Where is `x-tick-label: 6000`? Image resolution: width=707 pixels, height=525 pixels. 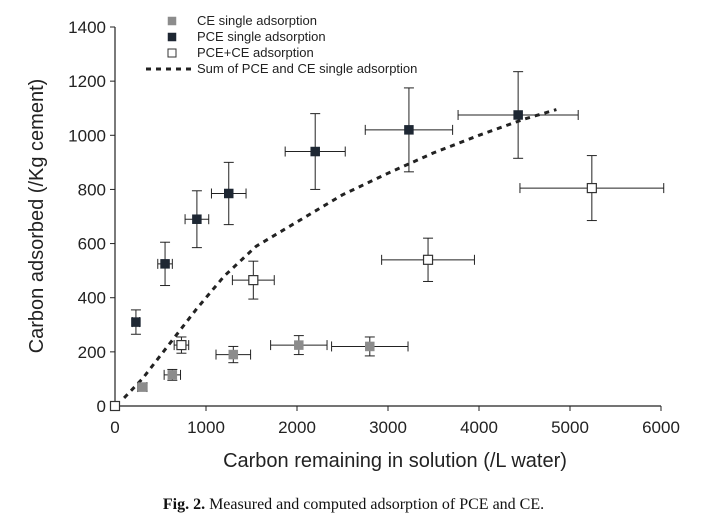 x-tick-label: 6000 is located at coordinates (661, 427).